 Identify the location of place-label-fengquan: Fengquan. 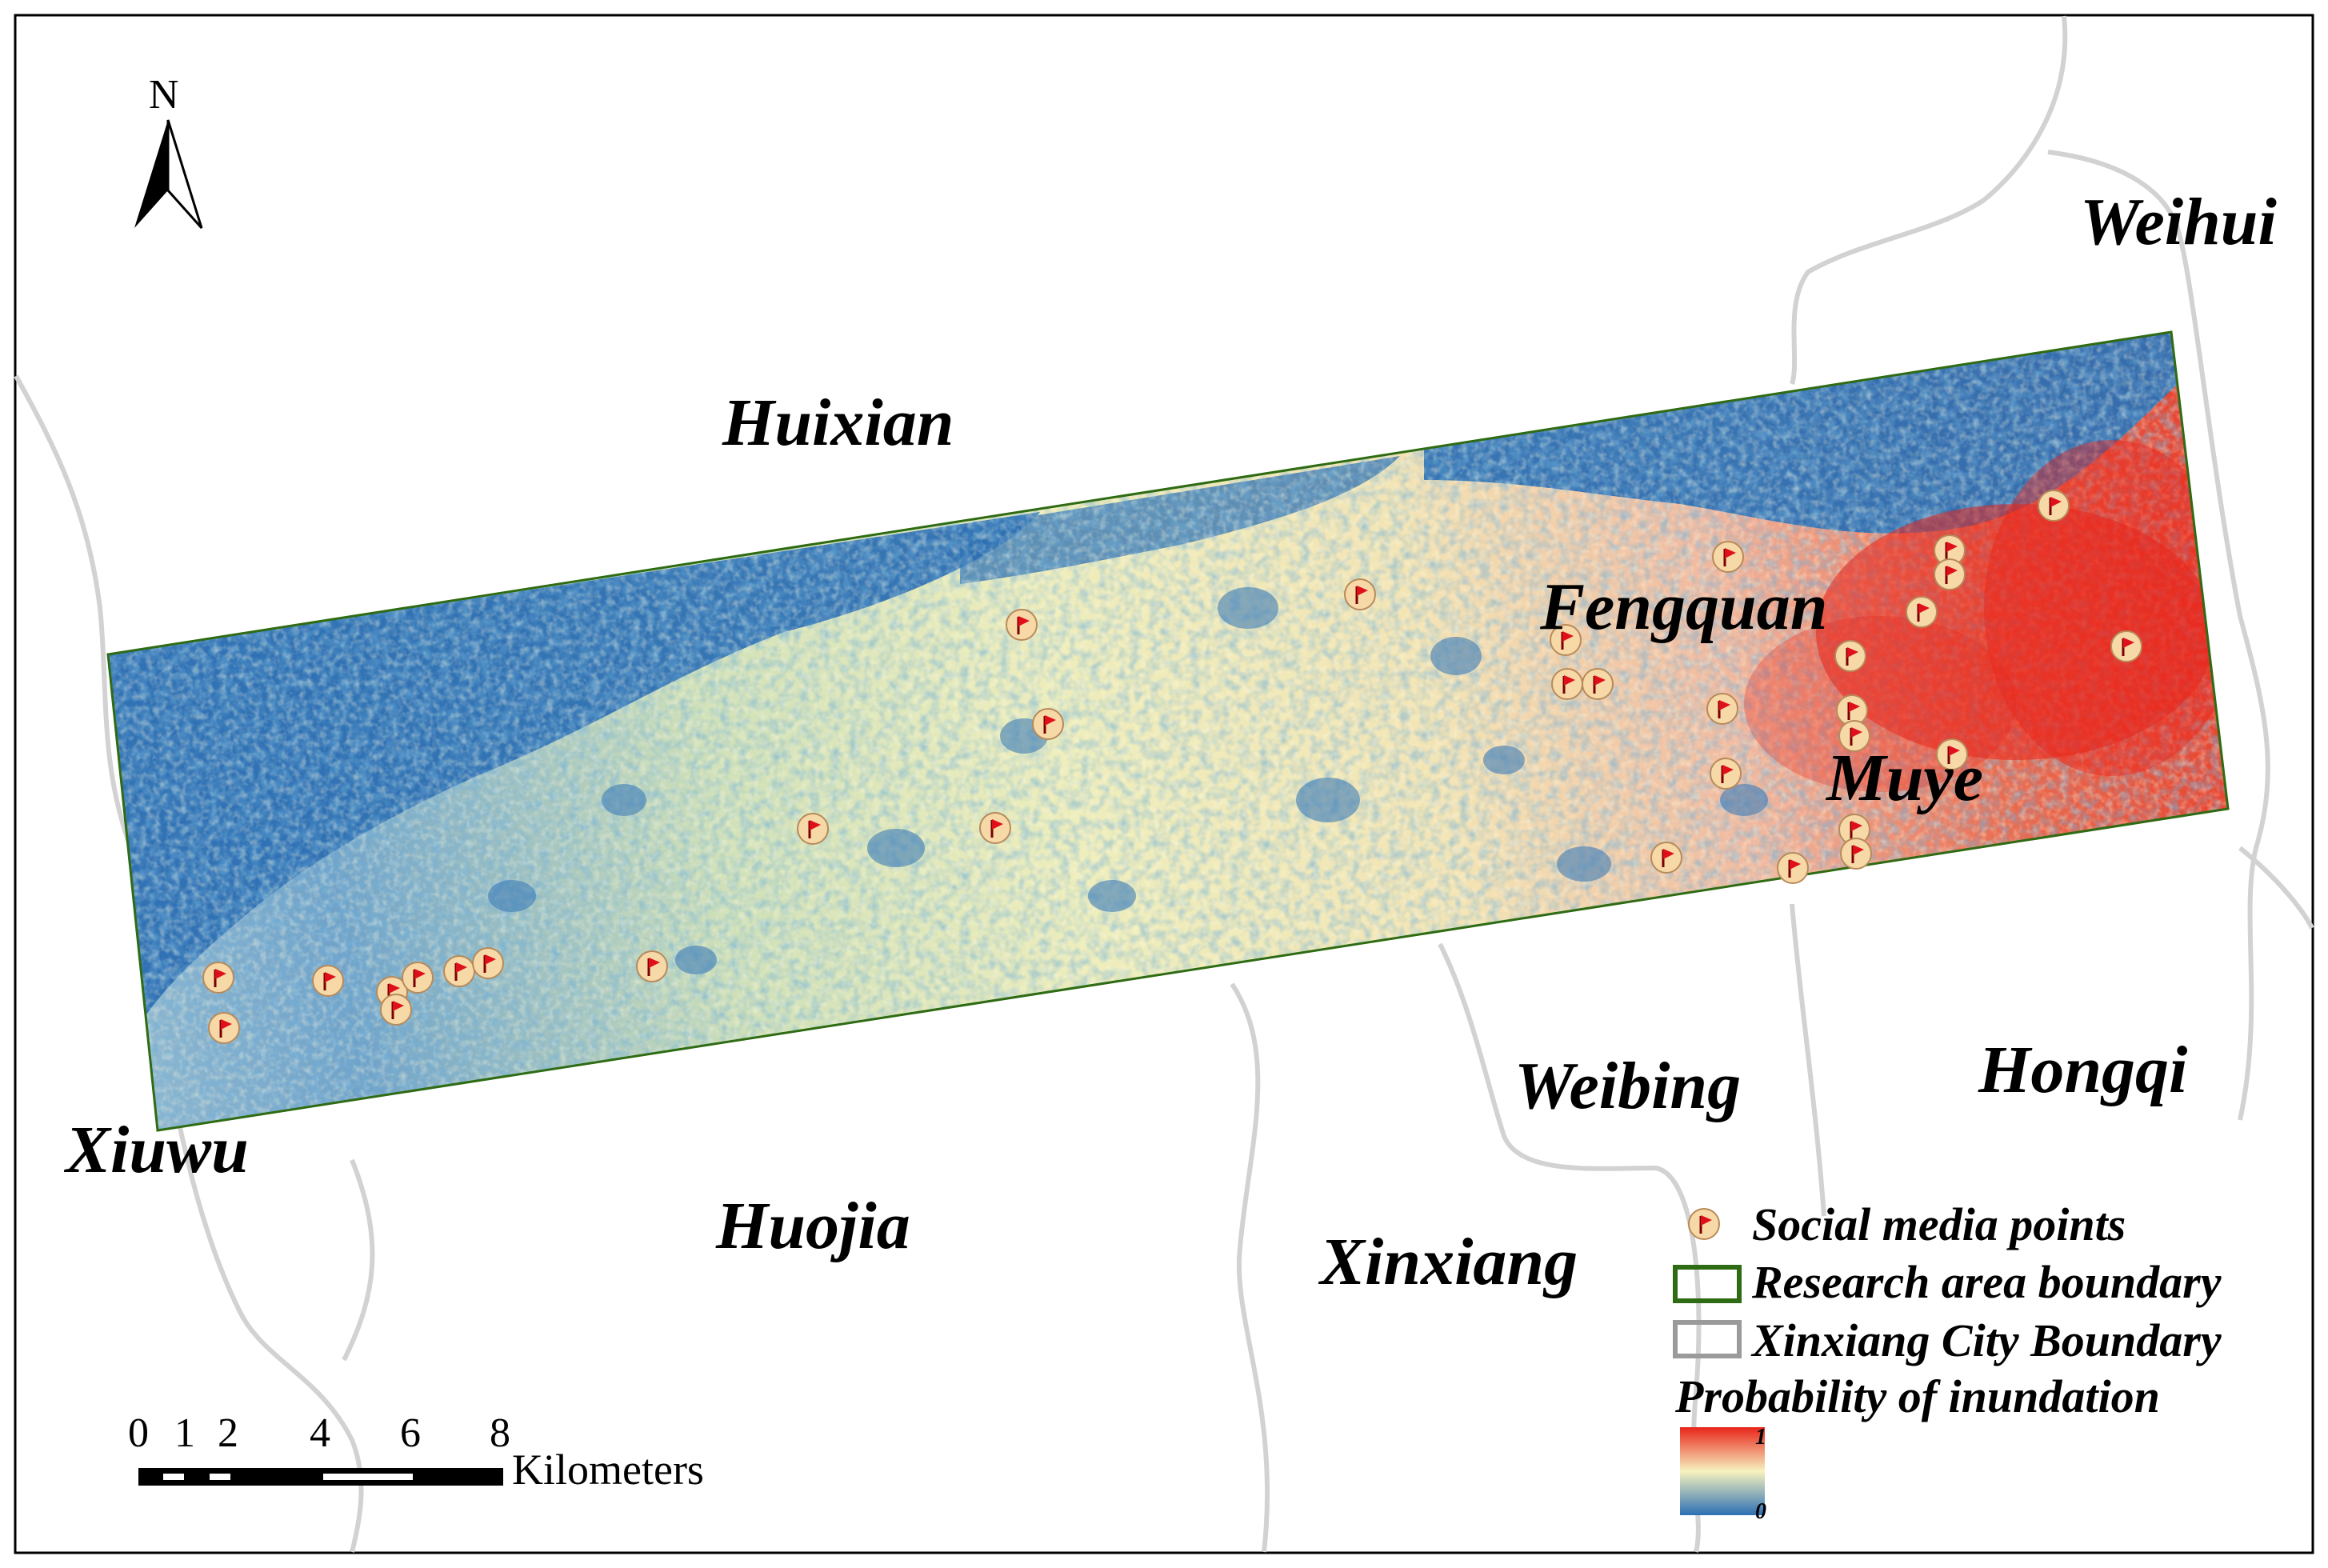
(1683, 607).